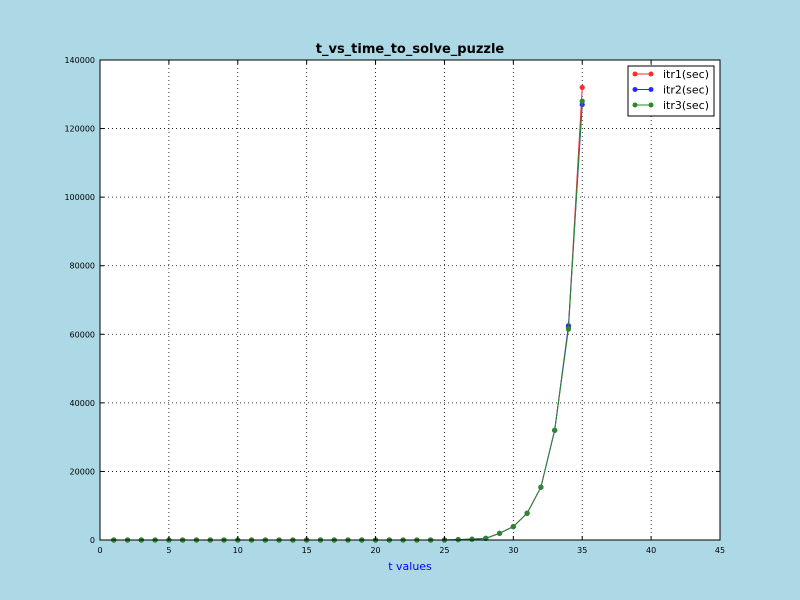 The image size is (800, 600). I want to click on y-tick-label: 80000, so click(82, 266).